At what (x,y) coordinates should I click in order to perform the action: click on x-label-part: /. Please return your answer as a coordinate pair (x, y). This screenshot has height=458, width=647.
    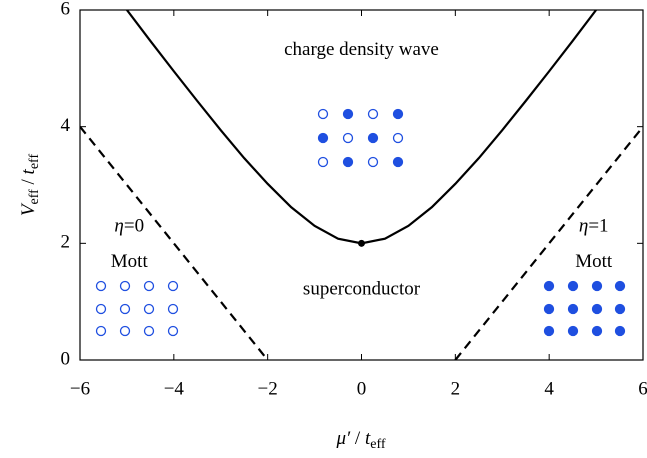
    Looking at the image, I should click on (357, 438).